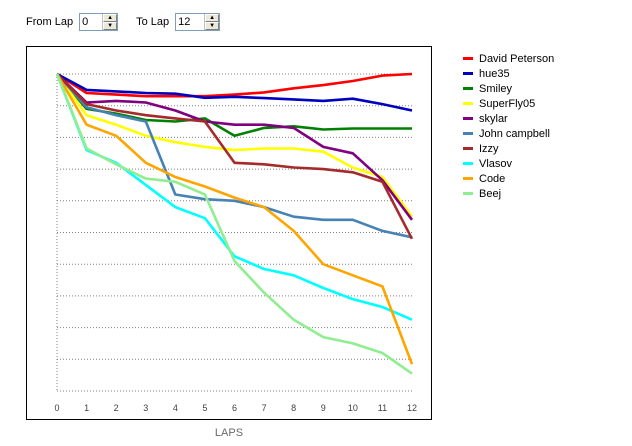  I want to click on x-tick-label: 5, so click(204, 408).